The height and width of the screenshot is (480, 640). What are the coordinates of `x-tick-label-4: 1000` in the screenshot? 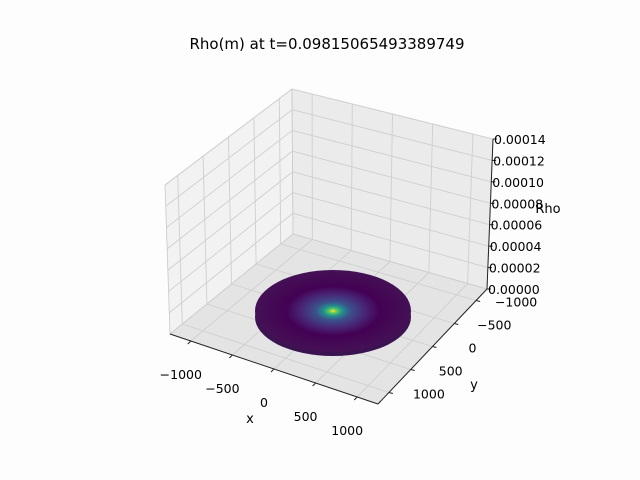 It's located at (347, 430).